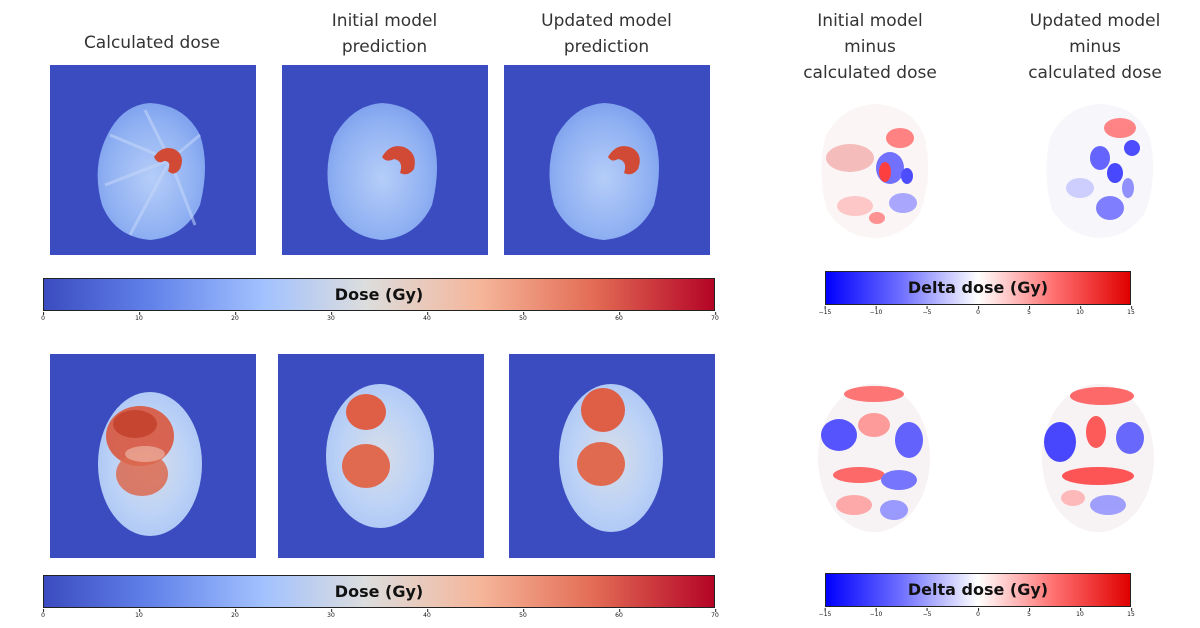 This screenshot has height=628, width=1200. Describe the element at coordinates (380, 320) in the screenshot. I see `dose-colorbar-ticks-top: 0 10 20 30 40 50 60 70` at that location.